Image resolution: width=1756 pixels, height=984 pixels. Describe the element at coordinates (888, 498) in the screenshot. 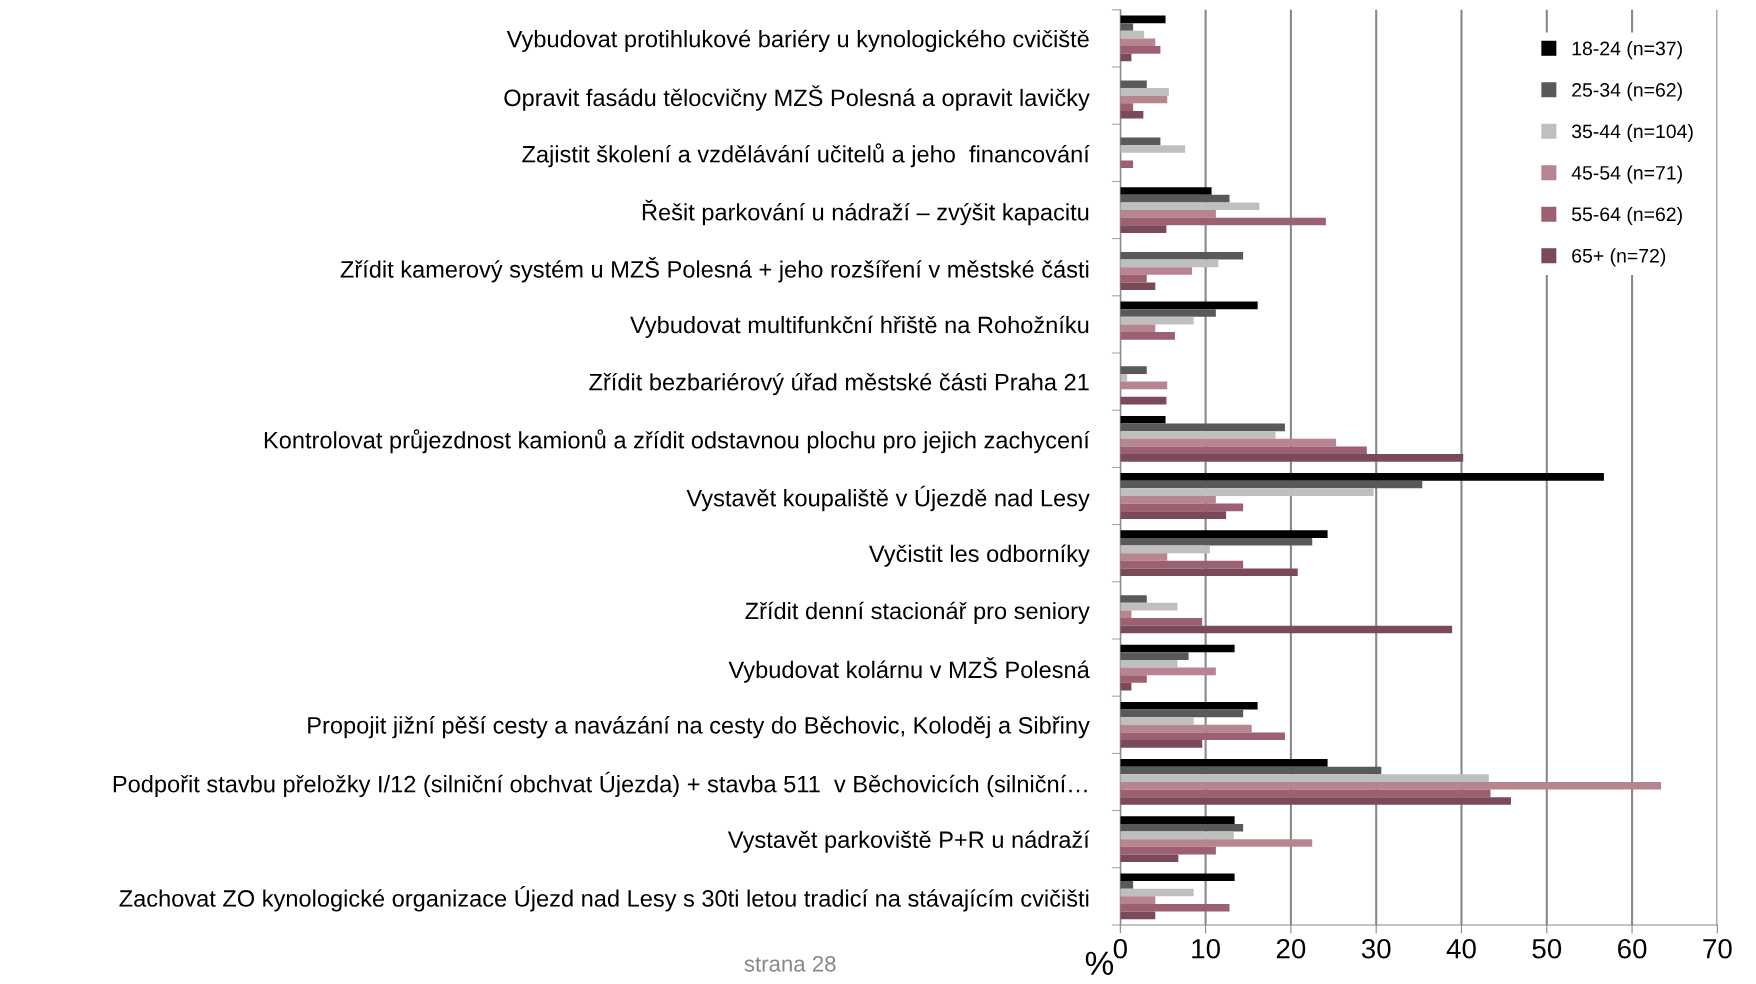

I see `y-tick-label: Vystavět koupaliště v Újezdě nad Lesy` at that location.